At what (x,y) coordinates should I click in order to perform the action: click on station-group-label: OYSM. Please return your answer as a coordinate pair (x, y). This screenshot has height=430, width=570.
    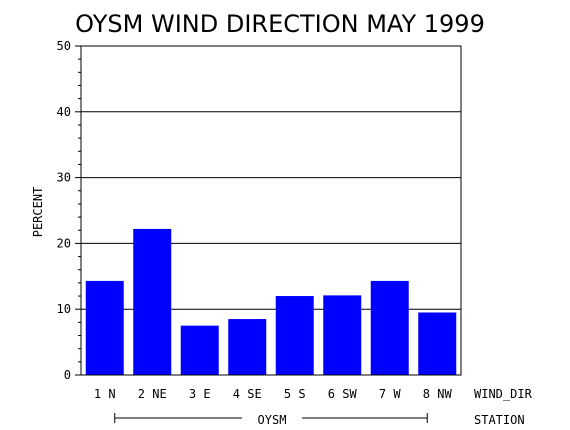
    Looking at the image, I should click on (272, 420).